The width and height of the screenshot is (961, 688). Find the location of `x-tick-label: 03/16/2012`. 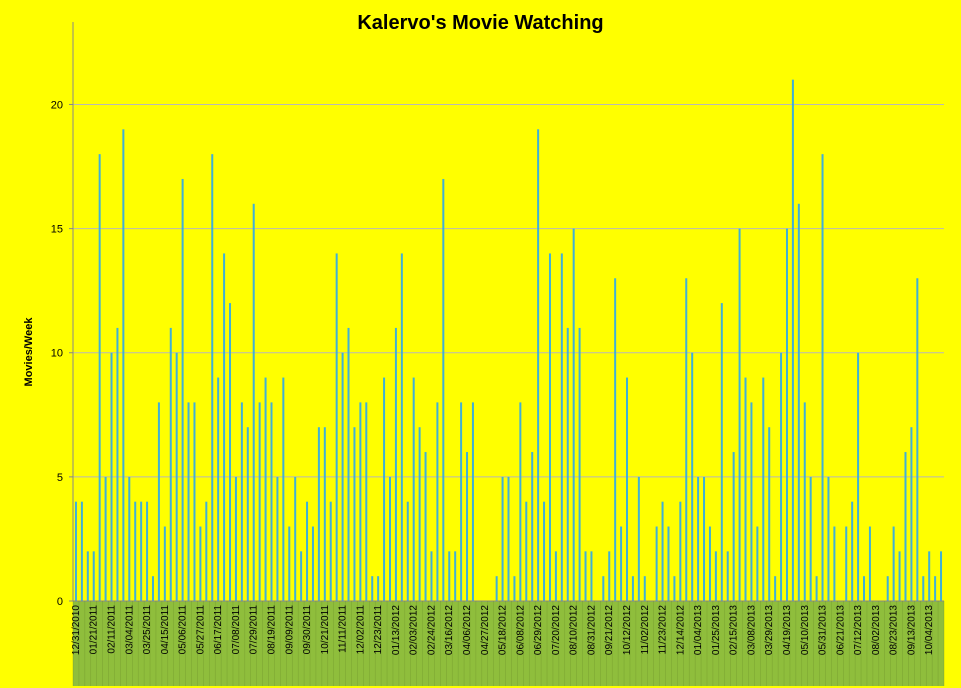

x-tick-label: 03/16/2012 is located at coordinates (449, 630).